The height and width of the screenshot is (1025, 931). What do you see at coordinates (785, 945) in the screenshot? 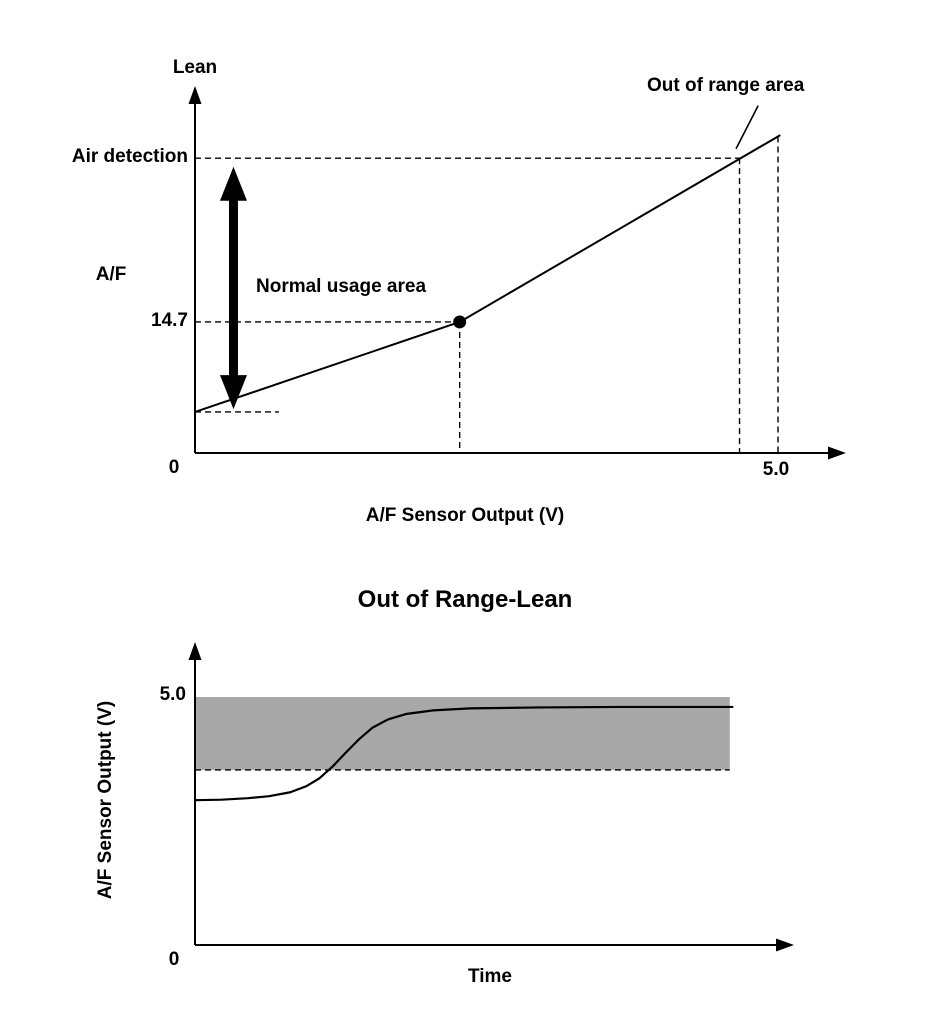
I see `bottom-chart-x-axis-arrowhead` at bounding box center [785, 945].